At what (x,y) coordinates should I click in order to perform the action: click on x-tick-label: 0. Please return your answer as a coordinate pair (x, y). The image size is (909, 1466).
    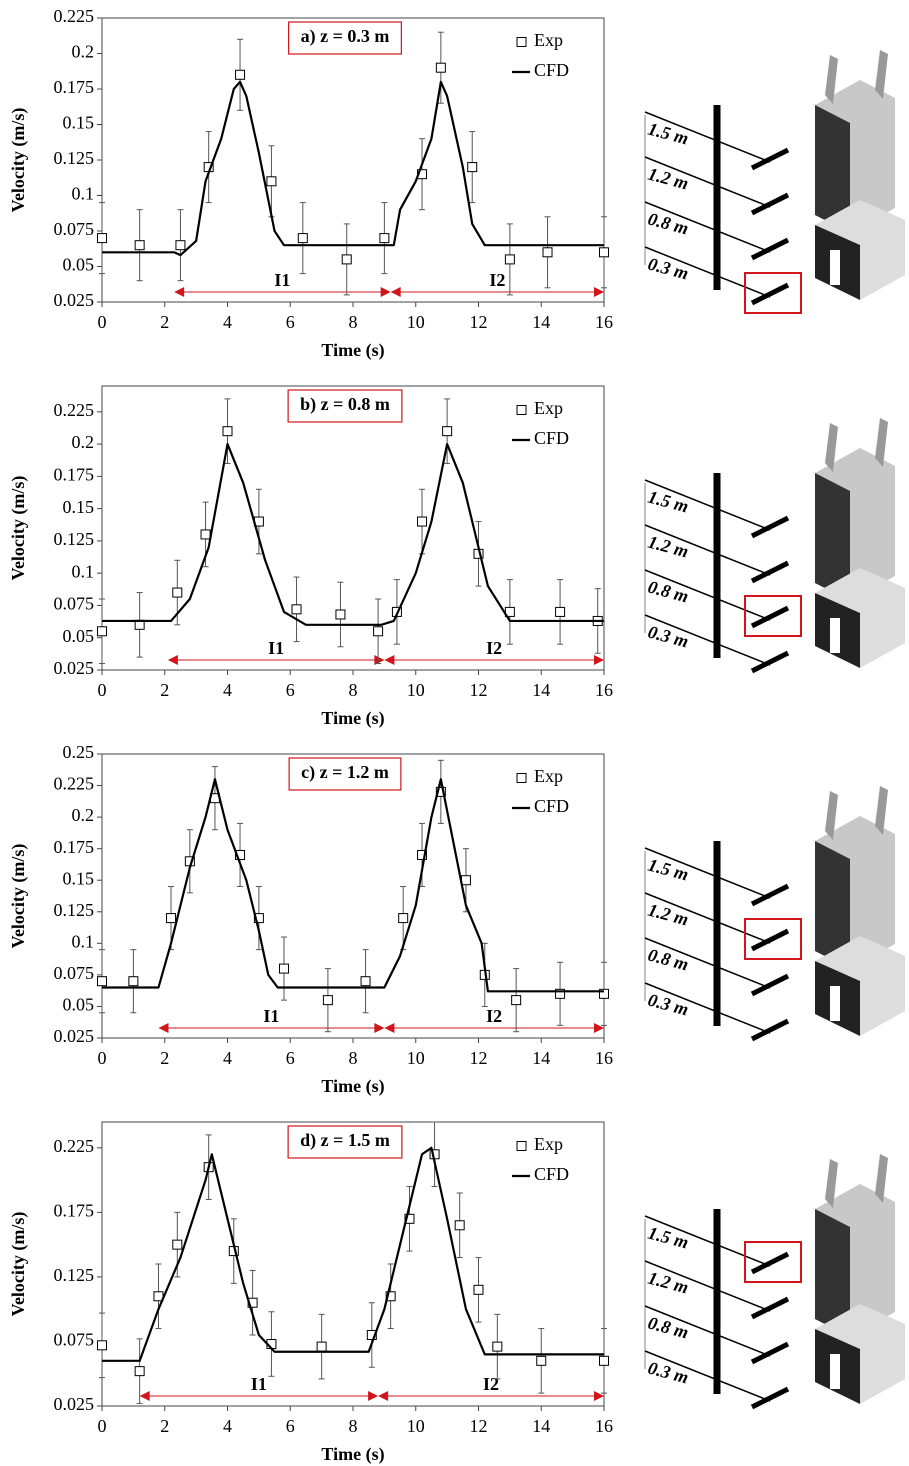
    Looking at the image, I should click on (102, 1058).